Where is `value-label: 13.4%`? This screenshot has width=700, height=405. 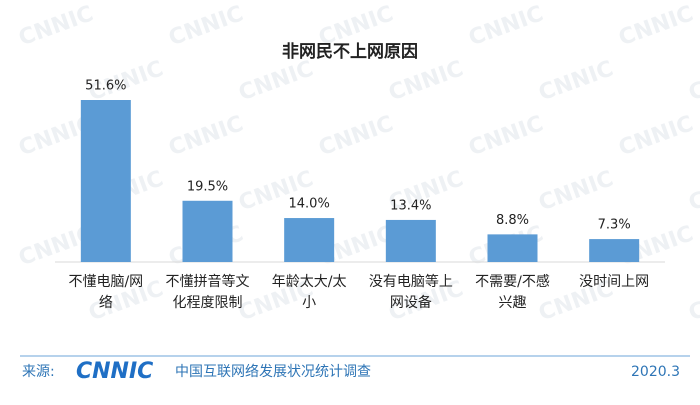 value-label: 13.4% is located at coordinates (410, 205).